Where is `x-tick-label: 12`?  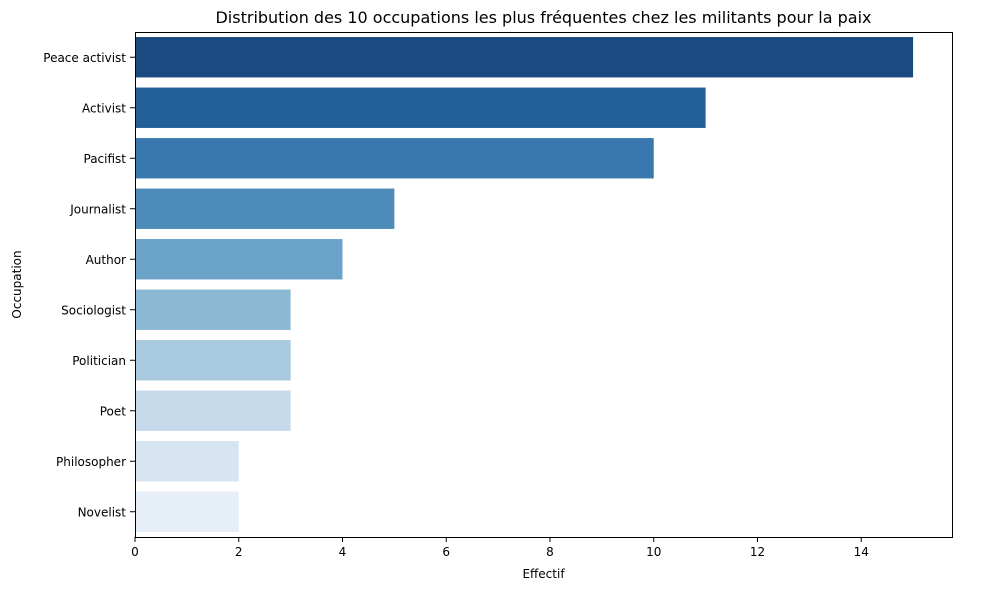 x-tick-label: 12 is located at coordinates (757, 552).